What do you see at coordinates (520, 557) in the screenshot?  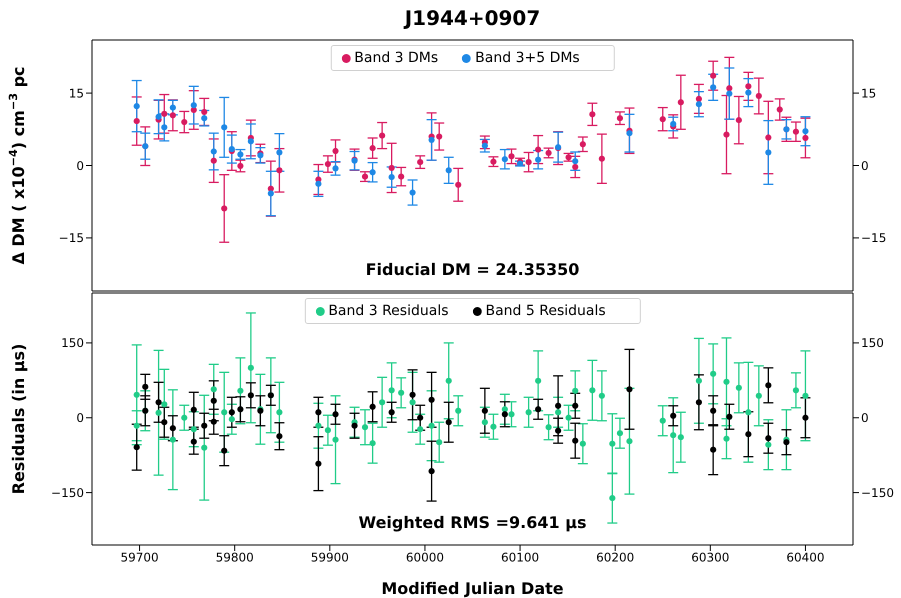 I see `x-tick-label: 60100` at bounding box center [520, 557].